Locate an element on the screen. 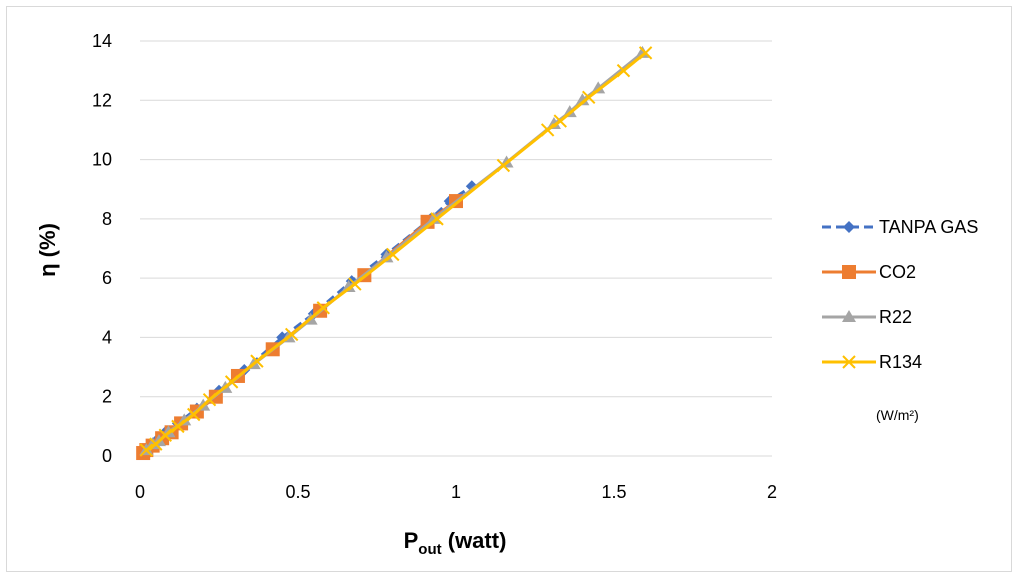  y-tick-labels: 0 2 4 6 8 10 12 14 is located at coordinates (102, 248).